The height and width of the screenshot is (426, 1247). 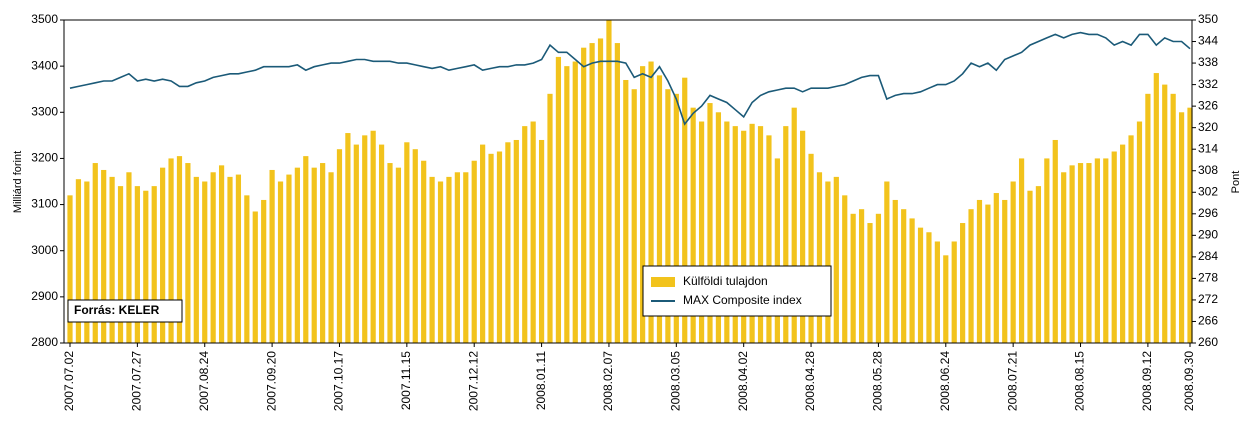 I want to click on y2-tick-label: 314, so click(x=1208, y=148).